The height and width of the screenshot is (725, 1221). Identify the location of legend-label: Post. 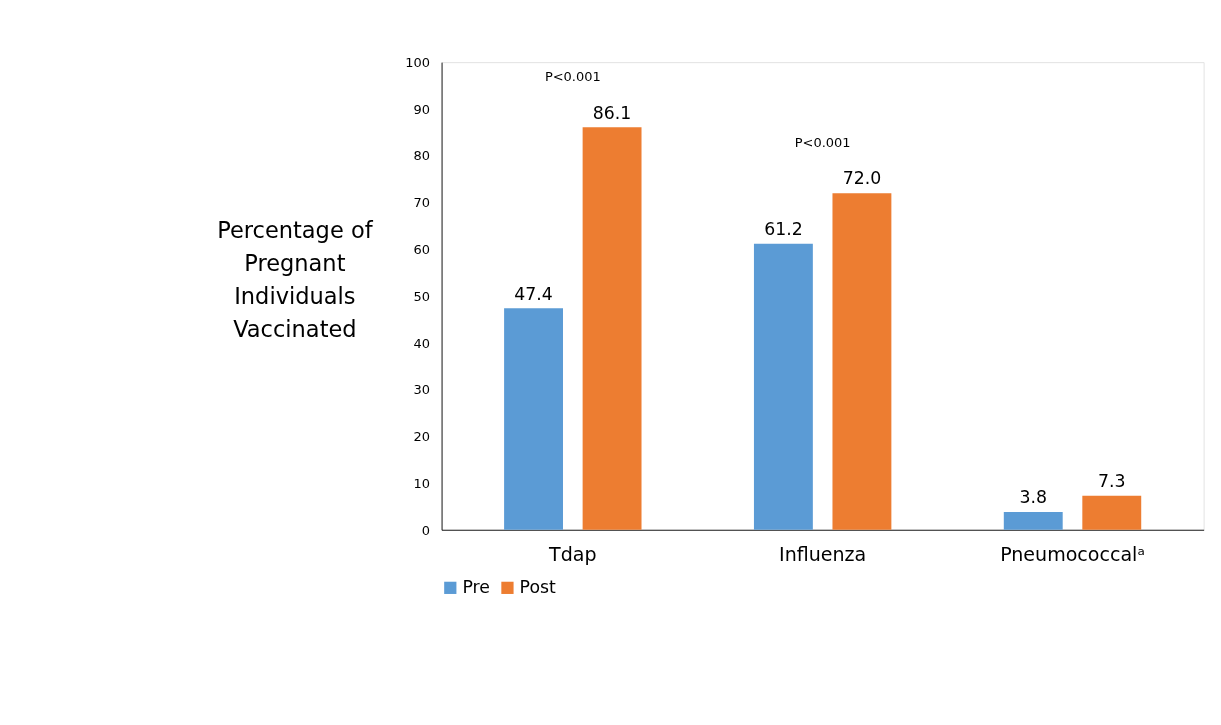
(537, 587).